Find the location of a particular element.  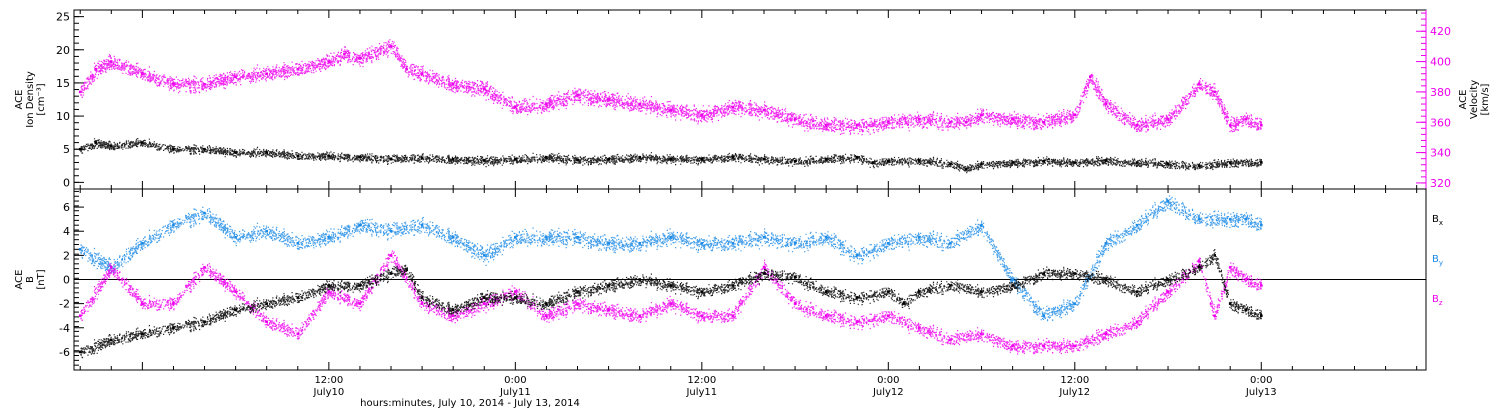

velocity-axis-title: ACEVelocity[km/s] is located at coordinates (1474, 99).